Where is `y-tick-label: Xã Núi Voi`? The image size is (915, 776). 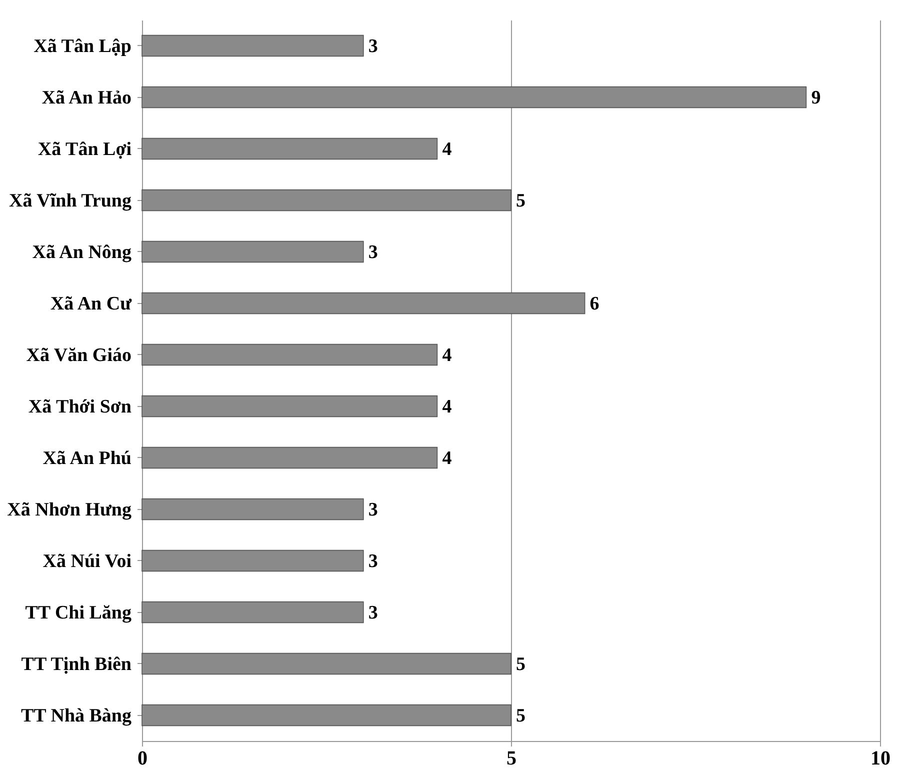
y-tick-label: Xã Núi Voi is located at coordinates (87, 561).